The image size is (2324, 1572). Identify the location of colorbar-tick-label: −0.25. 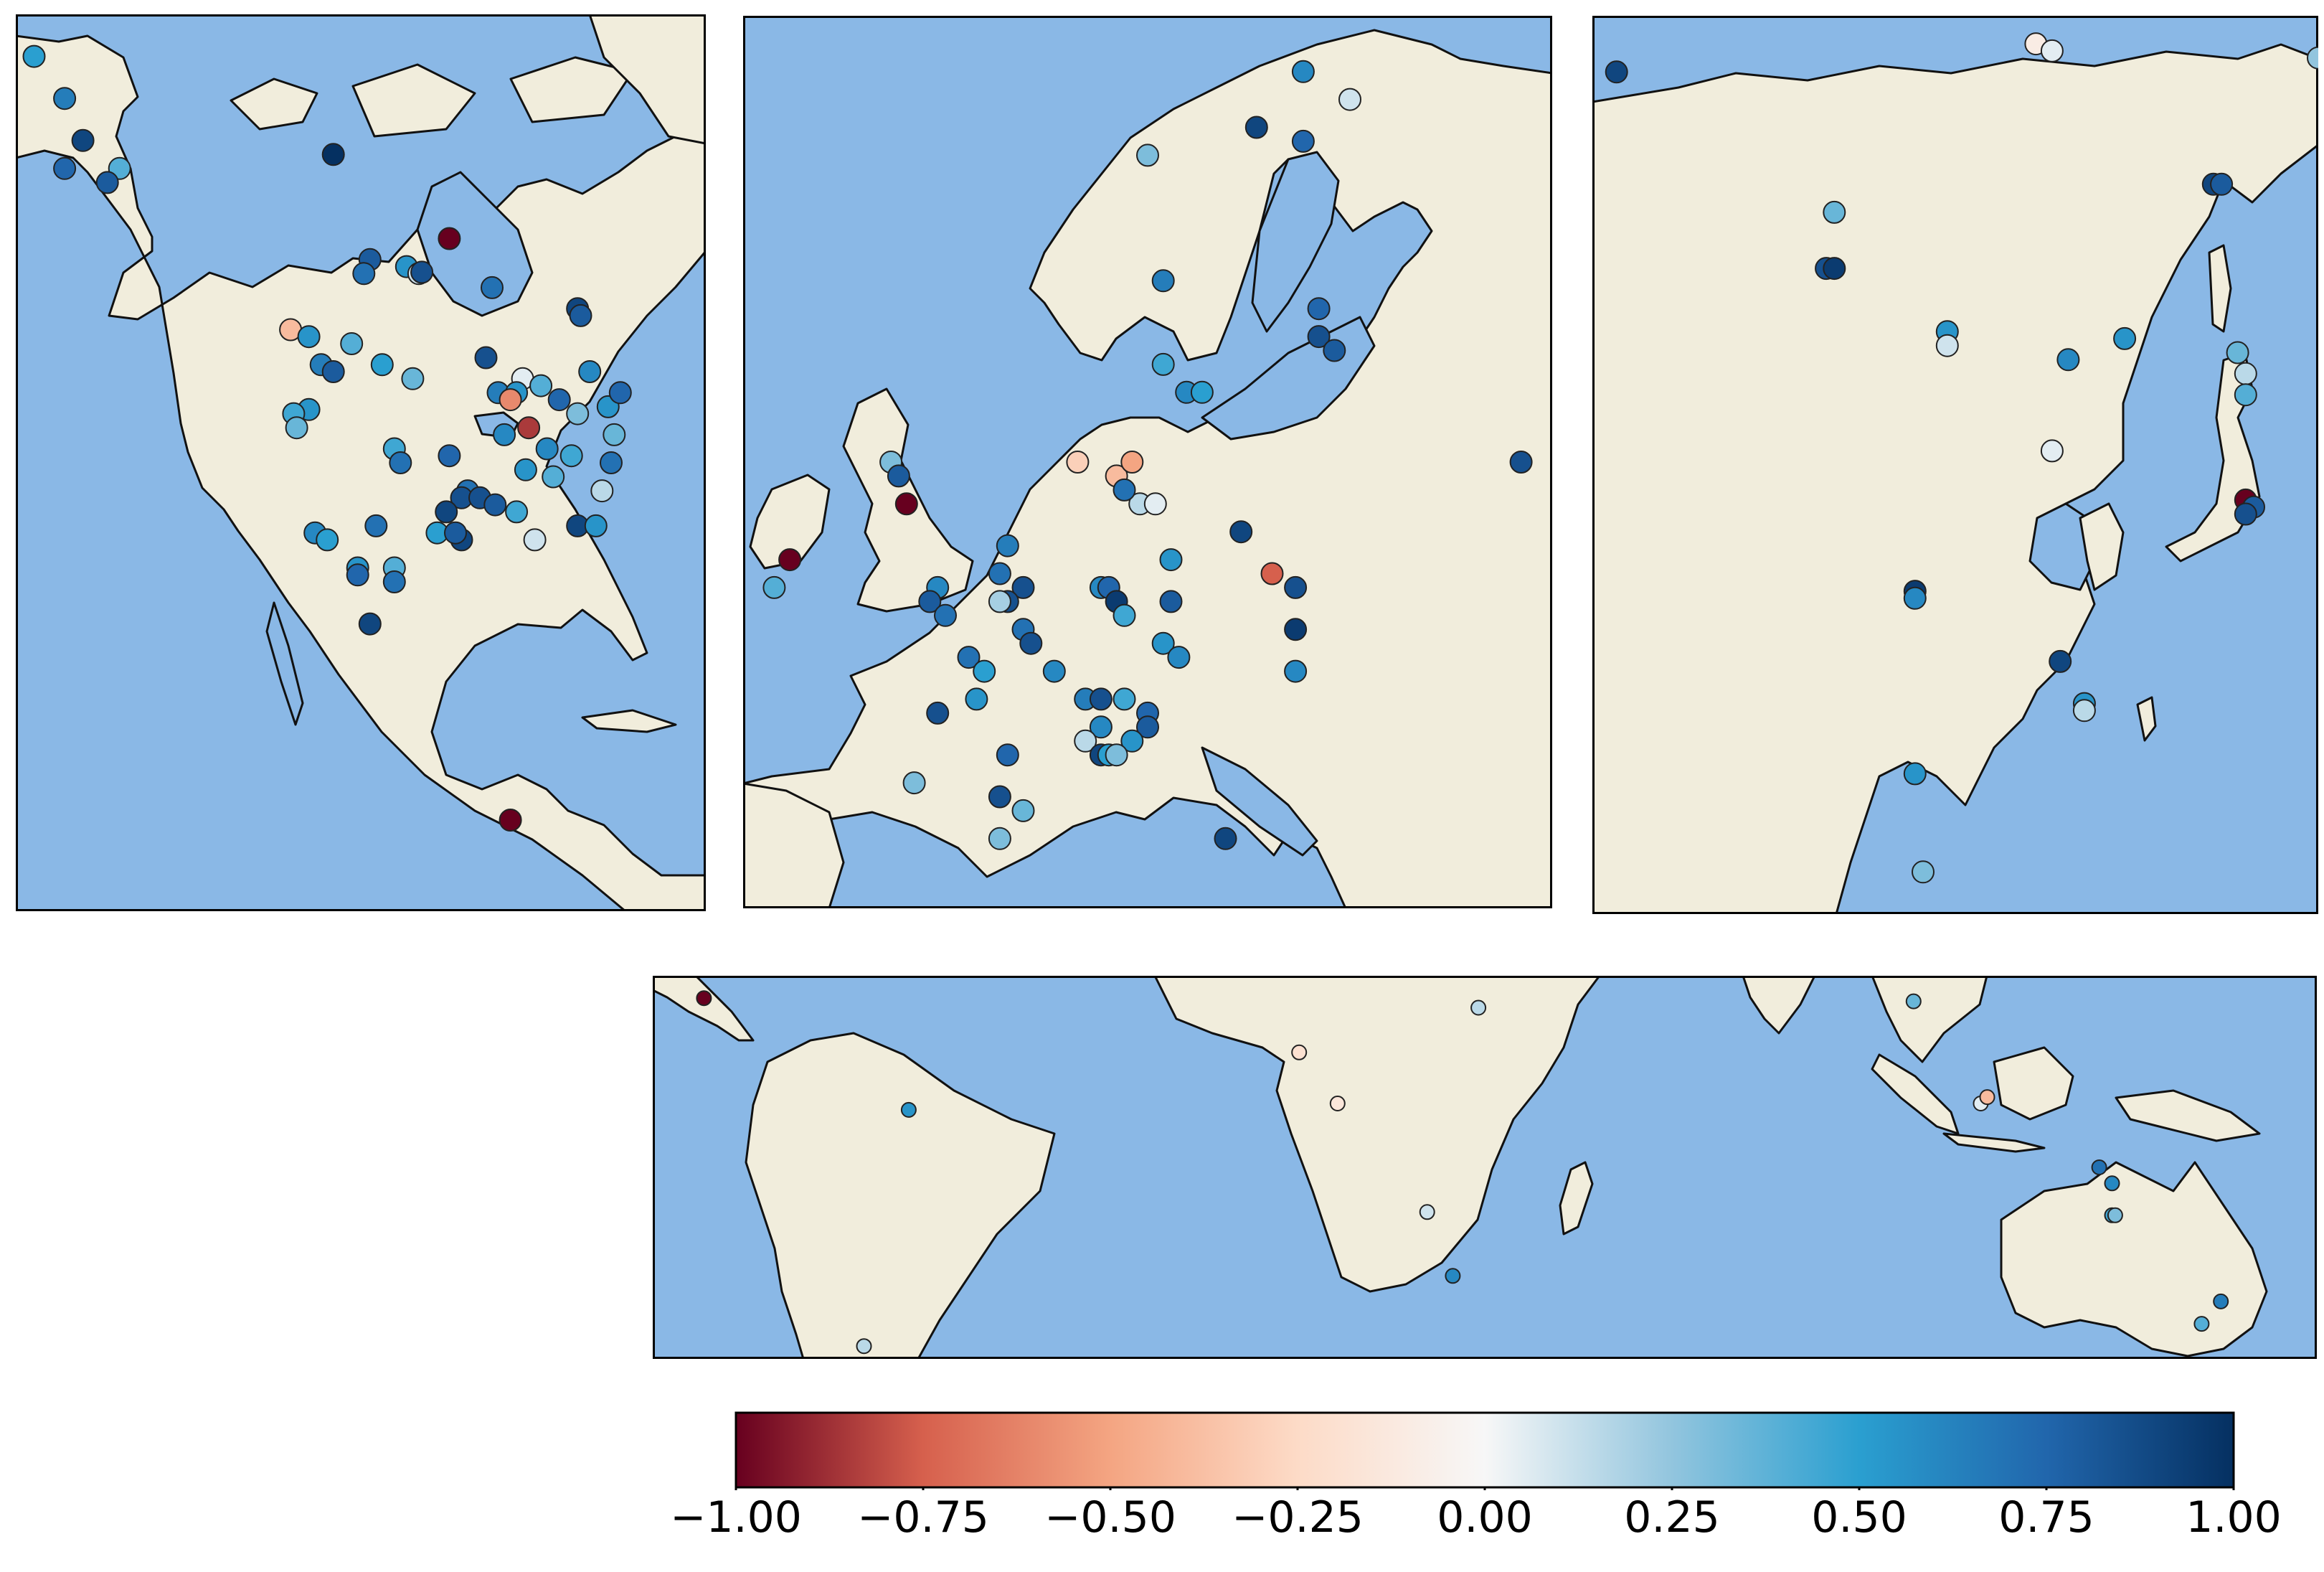
(1298, 1517).